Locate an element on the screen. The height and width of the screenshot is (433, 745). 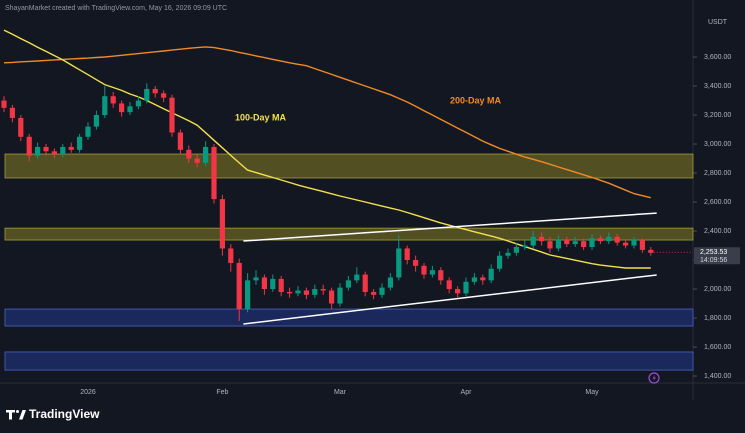
line-label: 200-Day MA is located at coordinates (476, 100).